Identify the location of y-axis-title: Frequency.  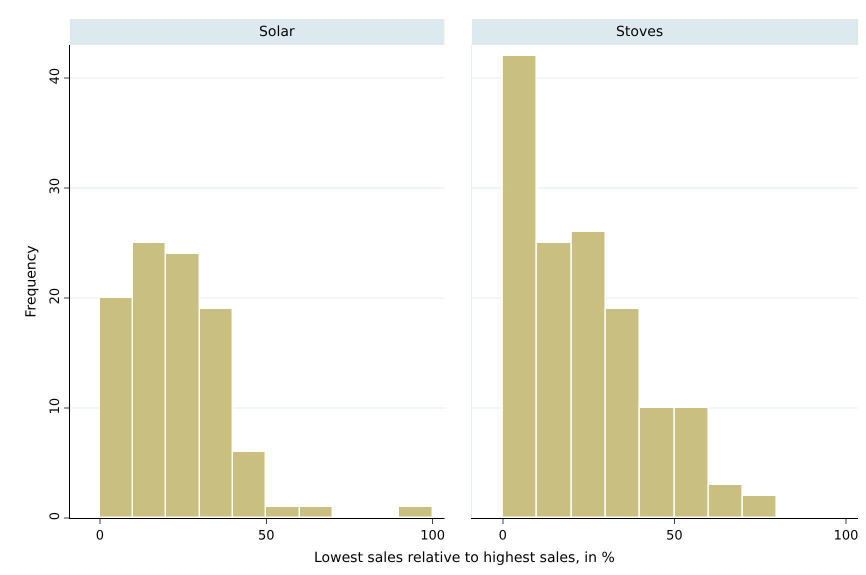
(31, 281).